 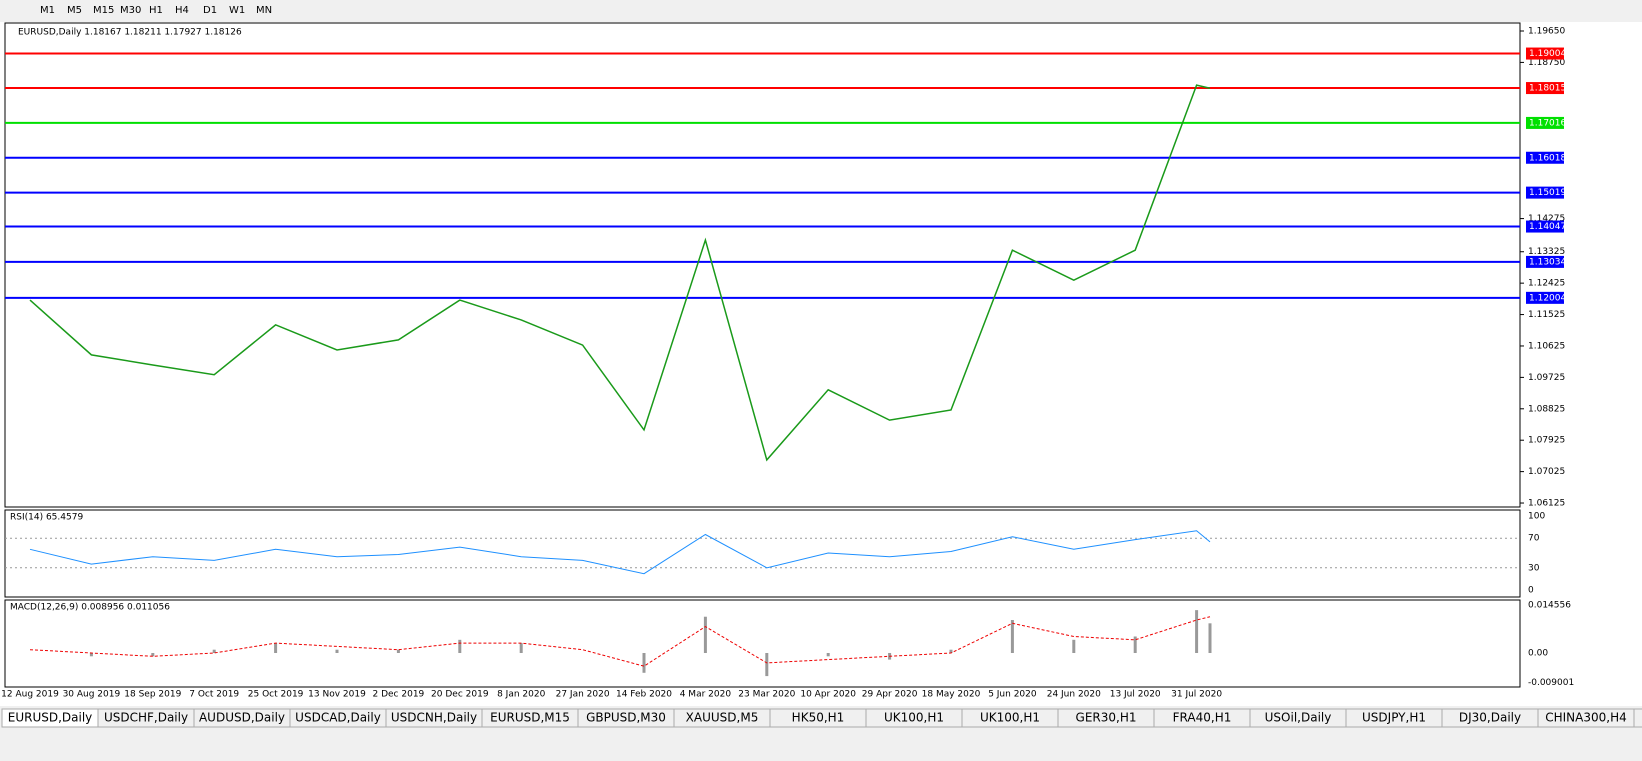 What do you see at coordinates (237, 10) in the screenshot?
I see `timeframe-button: W1` at bounding box center [237, 10].